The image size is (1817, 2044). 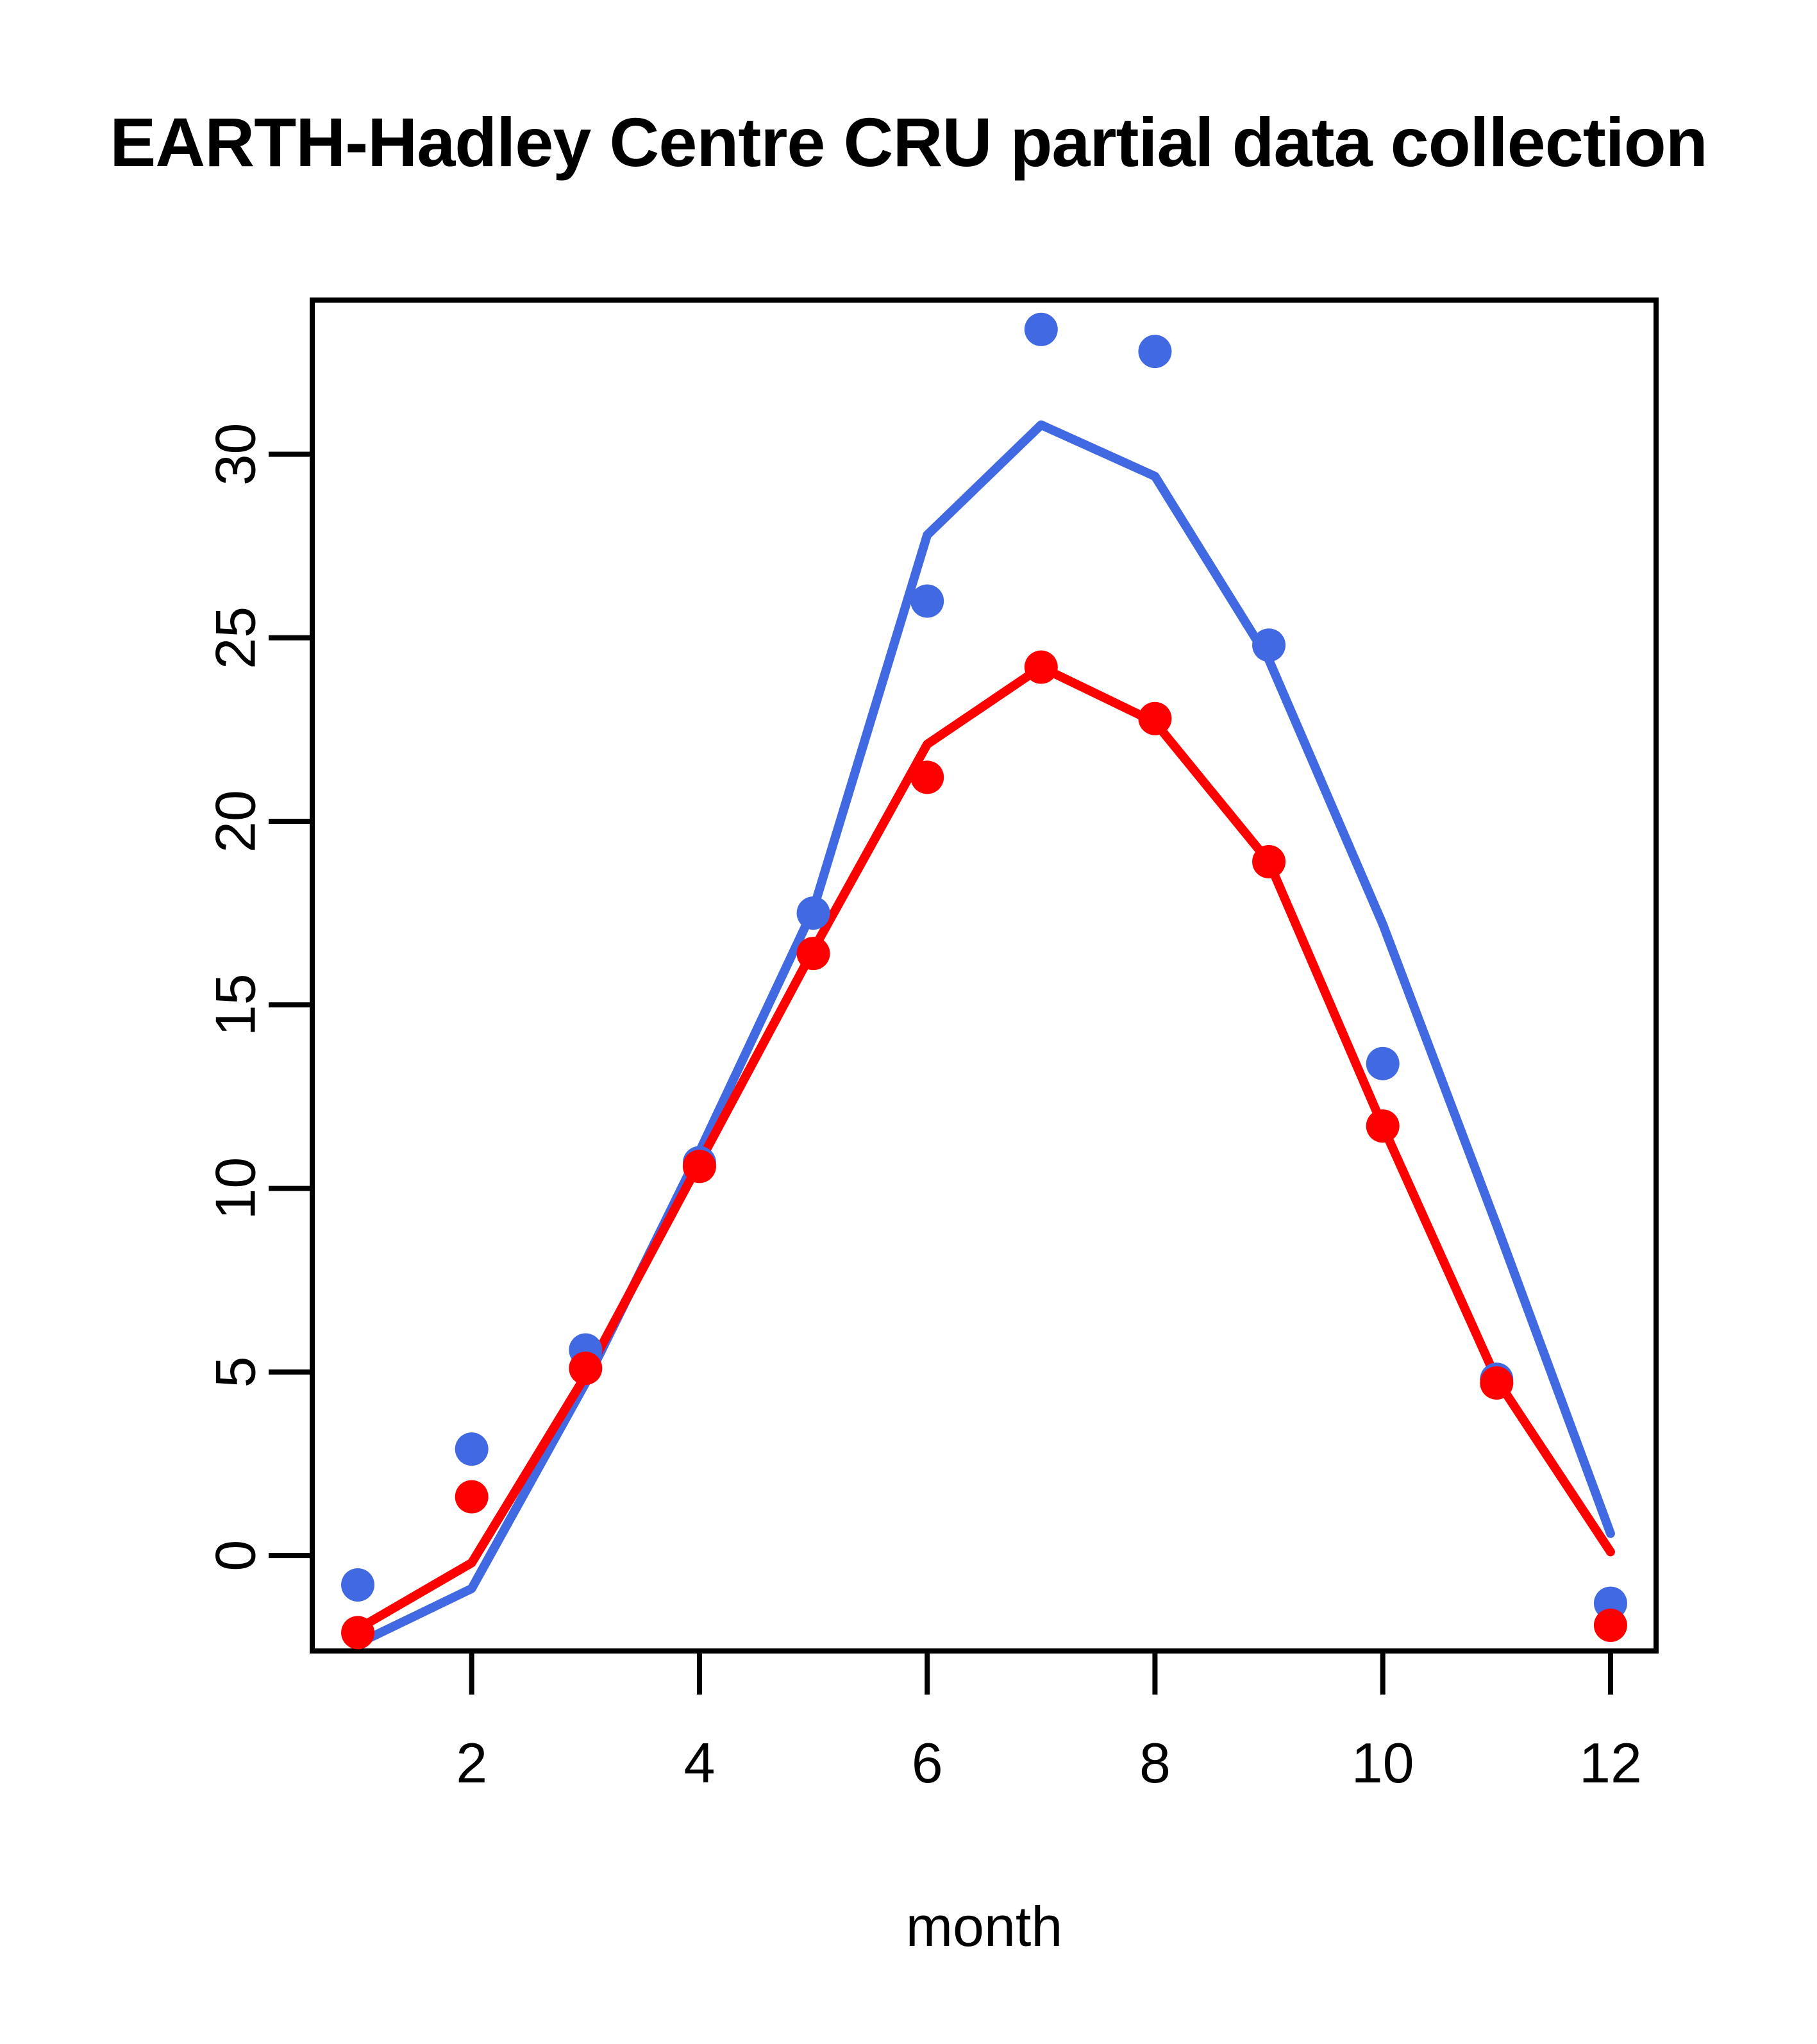 I want to click on x-axis-title-label: month, so click(x=984, y=1927).